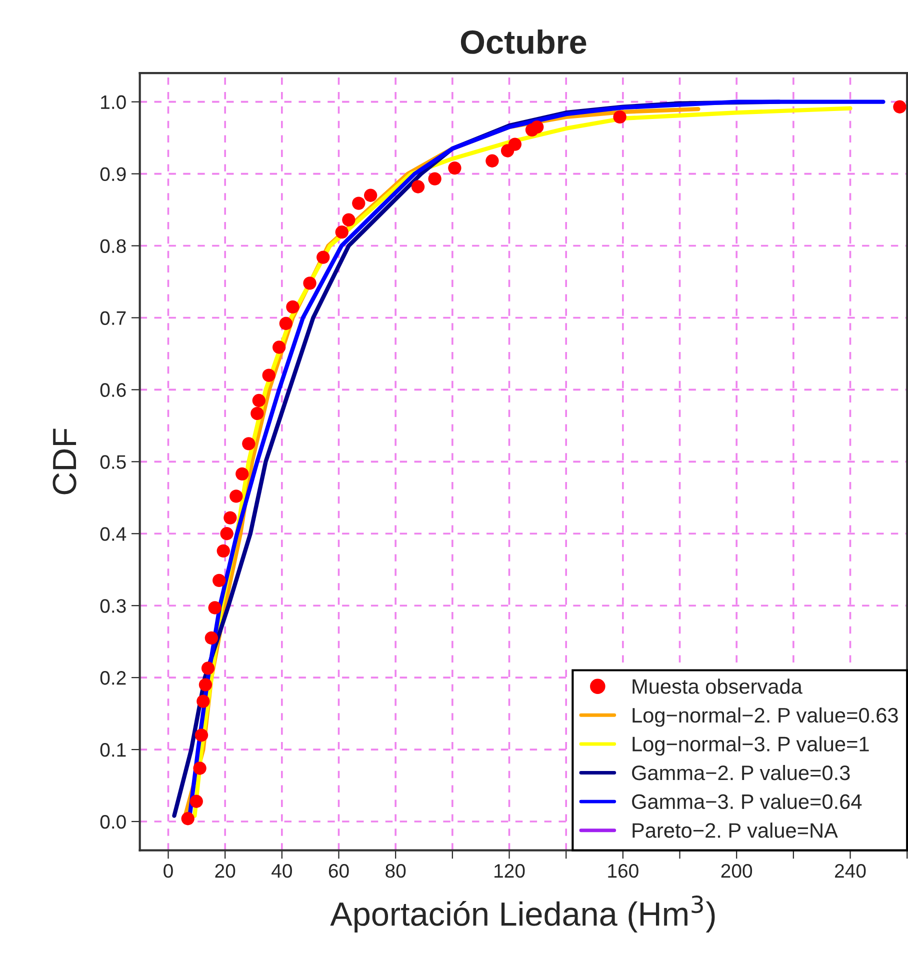 The image size is (908, 974). What do you see at coordinates (522, 914) in the screenshot?
I see `x-axis-title: Aportación Liedana (Hm$^{3}$)` at bounding box center [522, 914].